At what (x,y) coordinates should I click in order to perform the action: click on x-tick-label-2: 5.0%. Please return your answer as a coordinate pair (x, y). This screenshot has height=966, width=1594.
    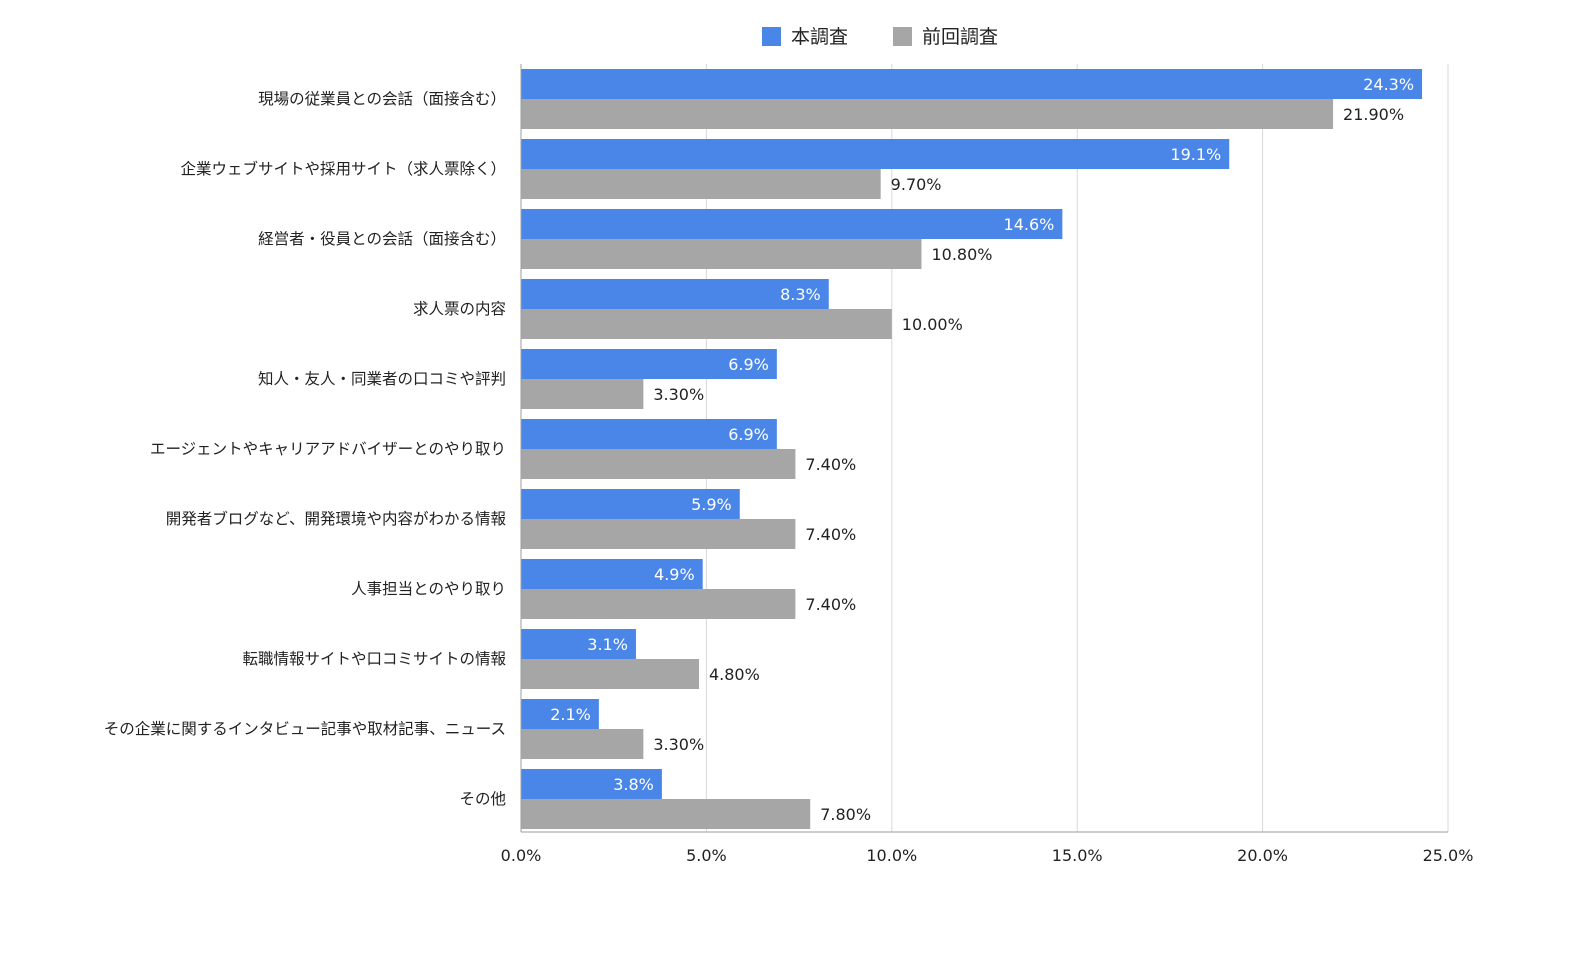
    Looking at the image, I should click on (706, 855).